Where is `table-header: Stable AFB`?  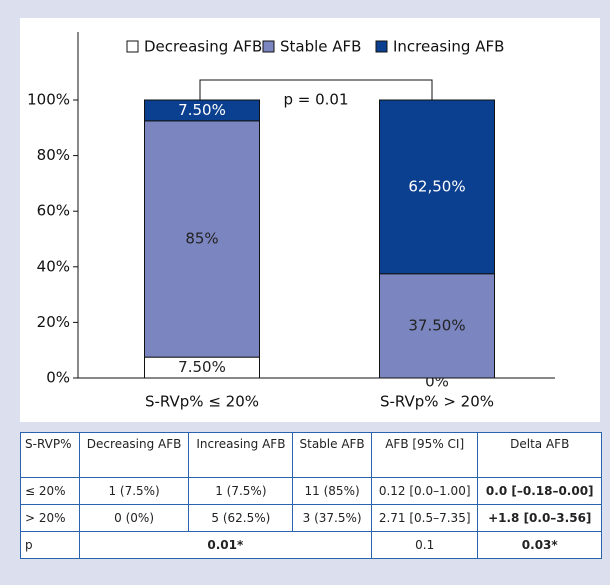 table-header: Stable AFB is located at coordinates (332, 455).